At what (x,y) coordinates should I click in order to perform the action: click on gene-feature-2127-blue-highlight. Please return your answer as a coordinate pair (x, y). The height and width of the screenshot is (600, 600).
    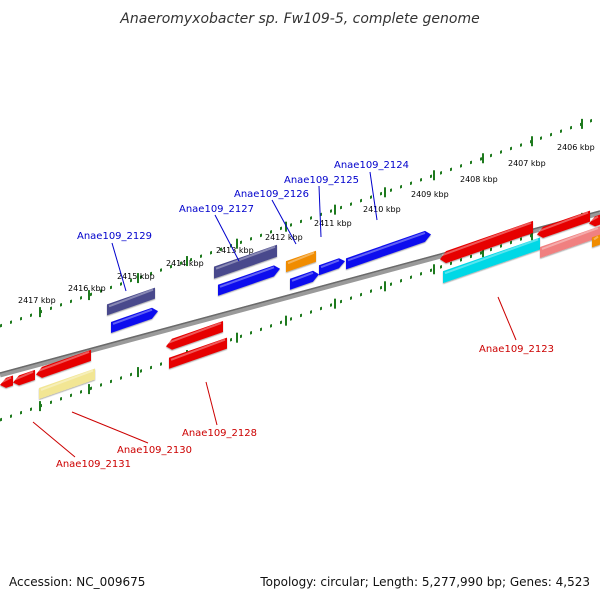
    Looking at the image, I should click on (247, 277).